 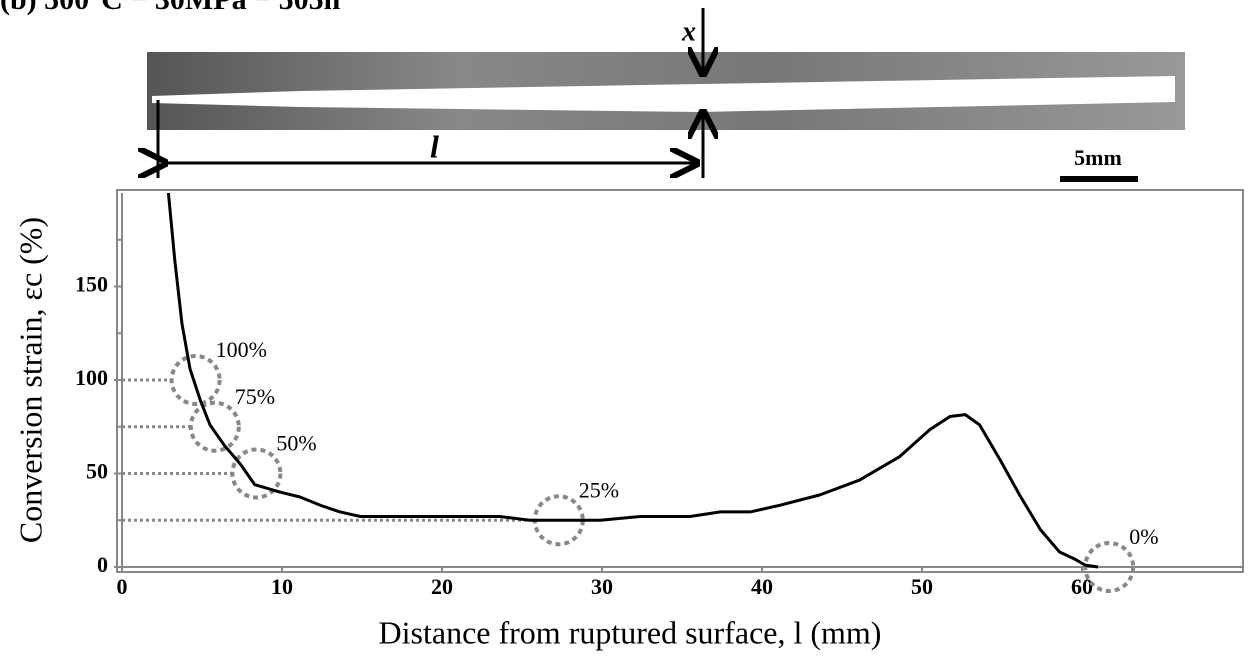 I want to click on x-tick-label: 50, so click(x=922, y=586).